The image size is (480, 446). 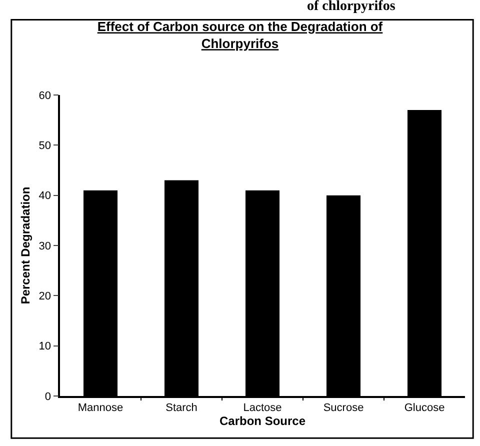 I want to click on chart-title: Effect of Carbon source on the Degradation of Chlorpyrifos, so click(x=240, y=35).